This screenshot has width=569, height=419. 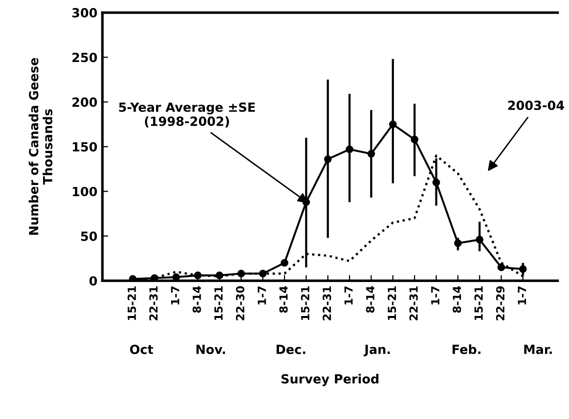 What do you see at coordinates (240, 303) in the screenshot?
I see `x-tick-label: 22-30` at bounding box center [240, 303].